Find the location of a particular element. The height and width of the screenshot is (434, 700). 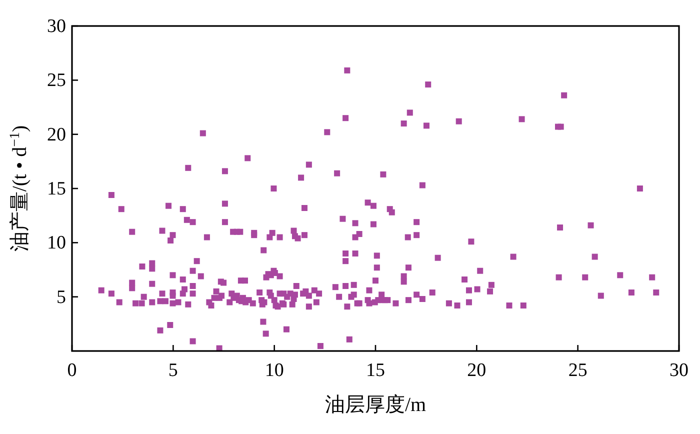

x-tick-label: 20 is located at coordinates (476, 370).